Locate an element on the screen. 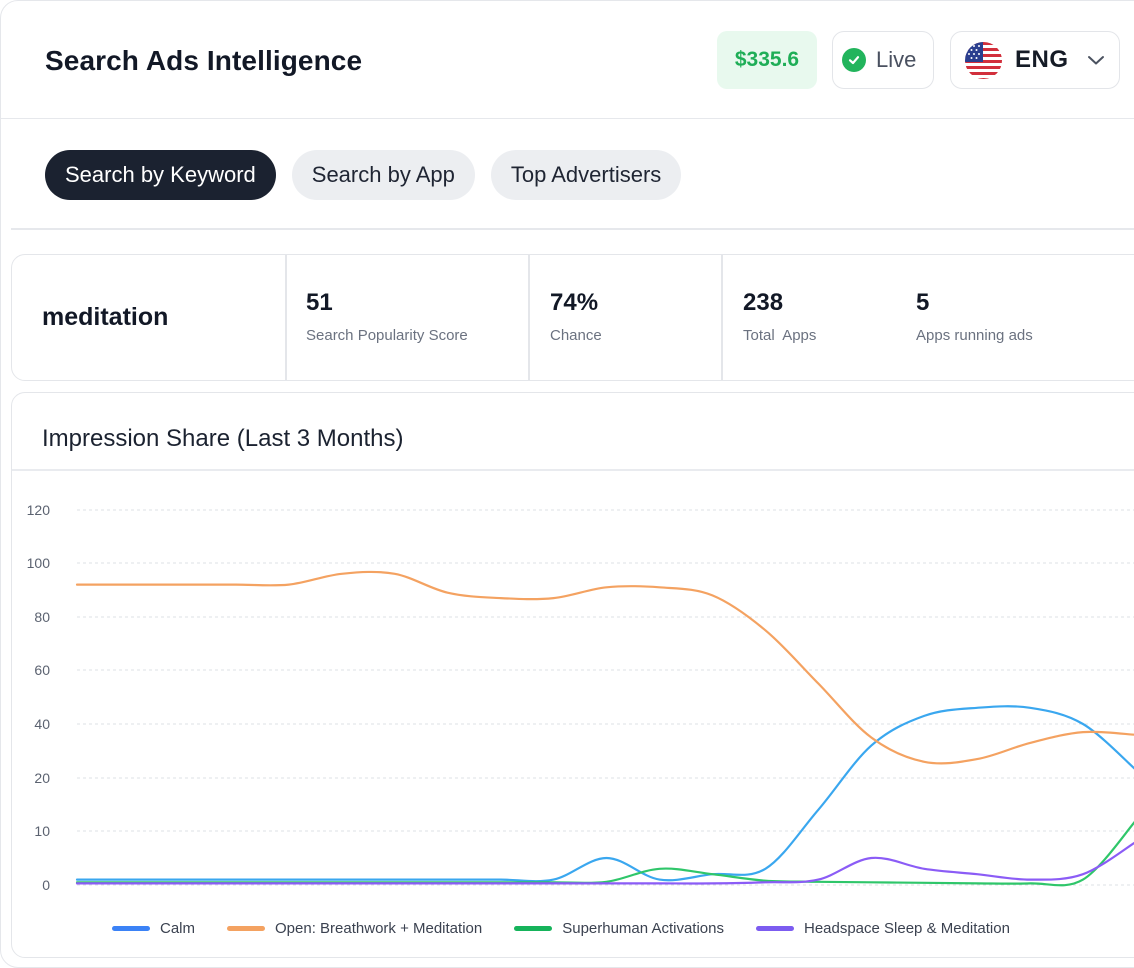 Image resolution: width=1134 pixels, height=968 pixels. y-tick-label: 80 is located at coordinates (42, 617).